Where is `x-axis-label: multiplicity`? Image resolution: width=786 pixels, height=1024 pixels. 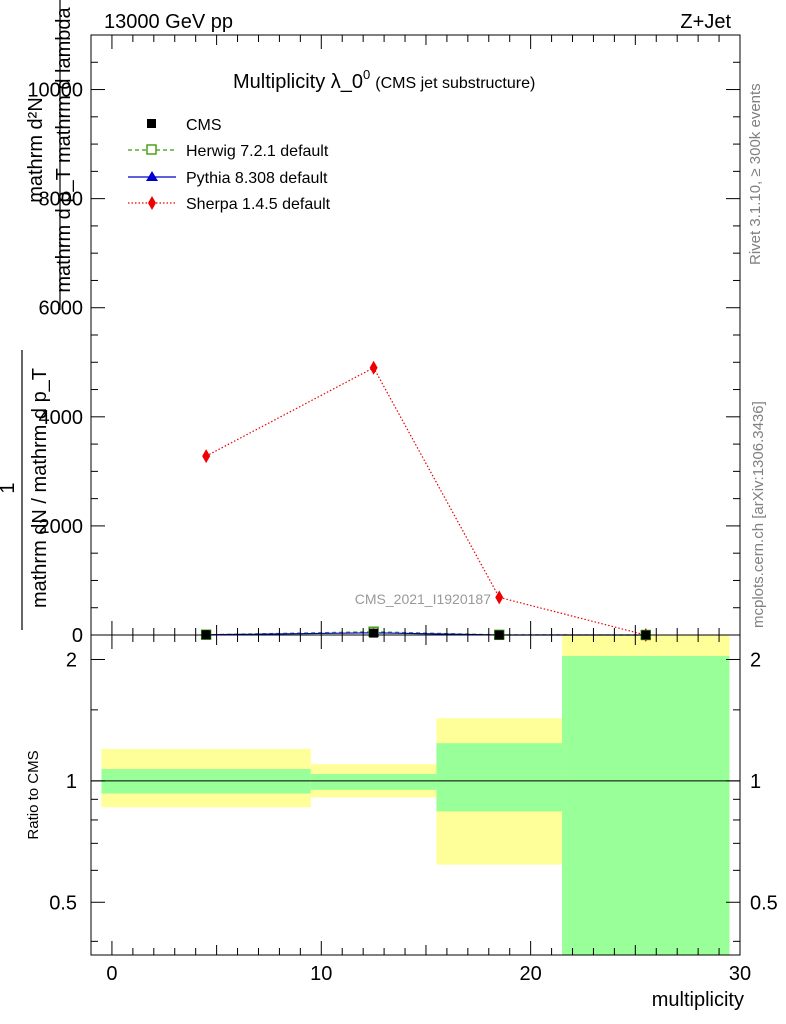
x-axis-label: multiplicity is located at coordinates (698, 1000).